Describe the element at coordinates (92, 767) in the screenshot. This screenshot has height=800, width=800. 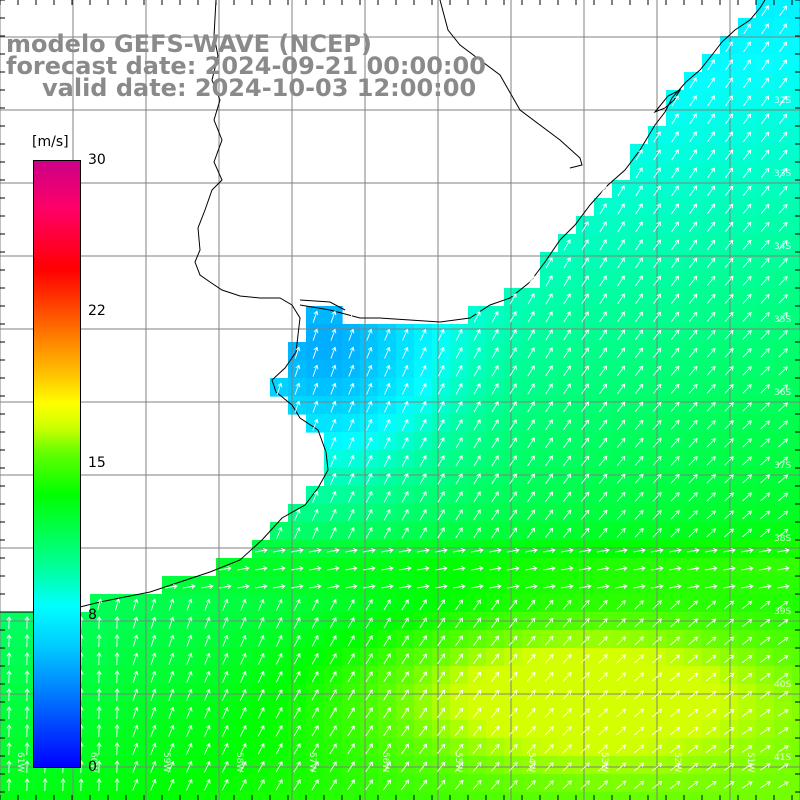
I see `colorbar-tick-0: 0` at that location.